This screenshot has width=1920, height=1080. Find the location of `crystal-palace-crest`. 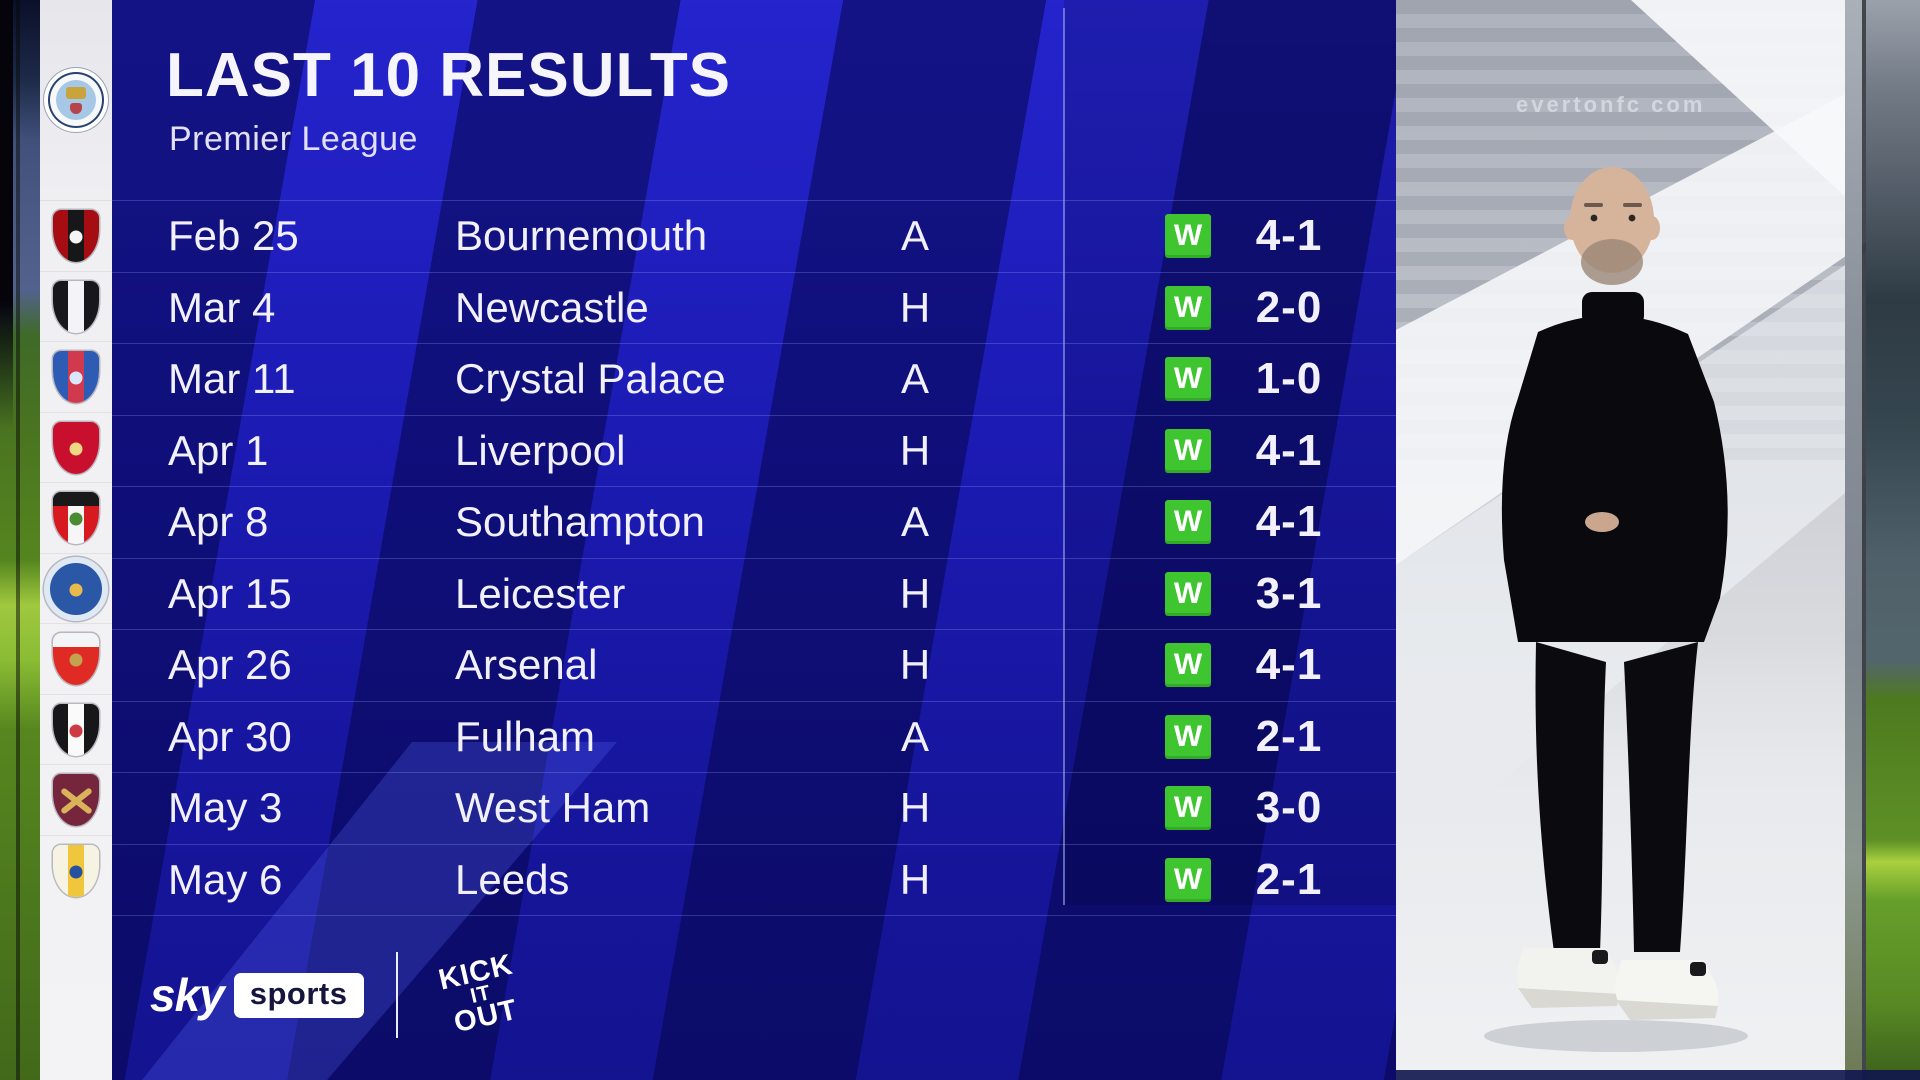

crystal-palace-crest is located at coordinates (76, 377).